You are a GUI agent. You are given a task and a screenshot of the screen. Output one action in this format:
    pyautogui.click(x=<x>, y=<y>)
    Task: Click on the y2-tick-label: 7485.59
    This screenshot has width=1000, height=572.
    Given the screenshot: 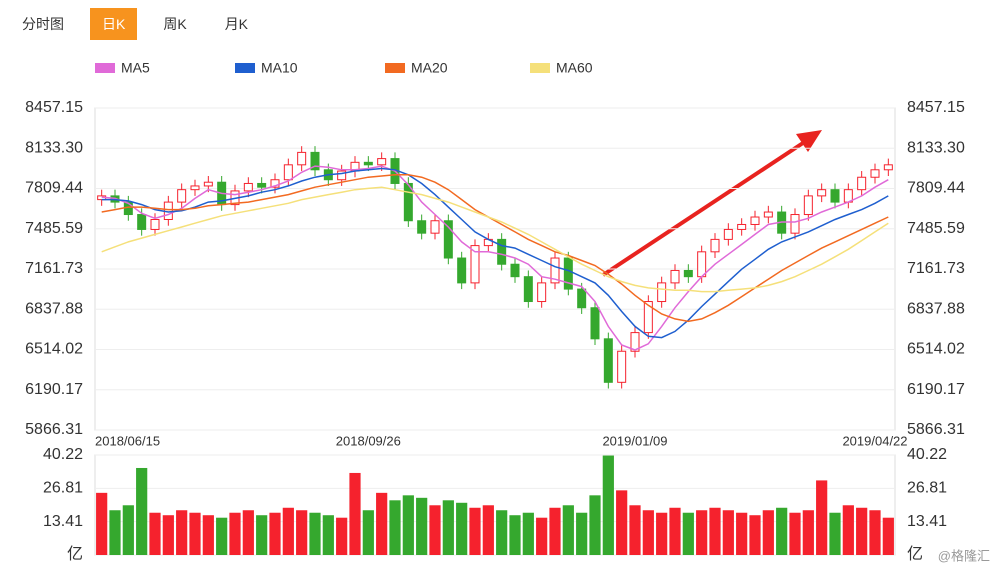 What is the action you would take?
    pyautogui.click(x=936, y=228)
    